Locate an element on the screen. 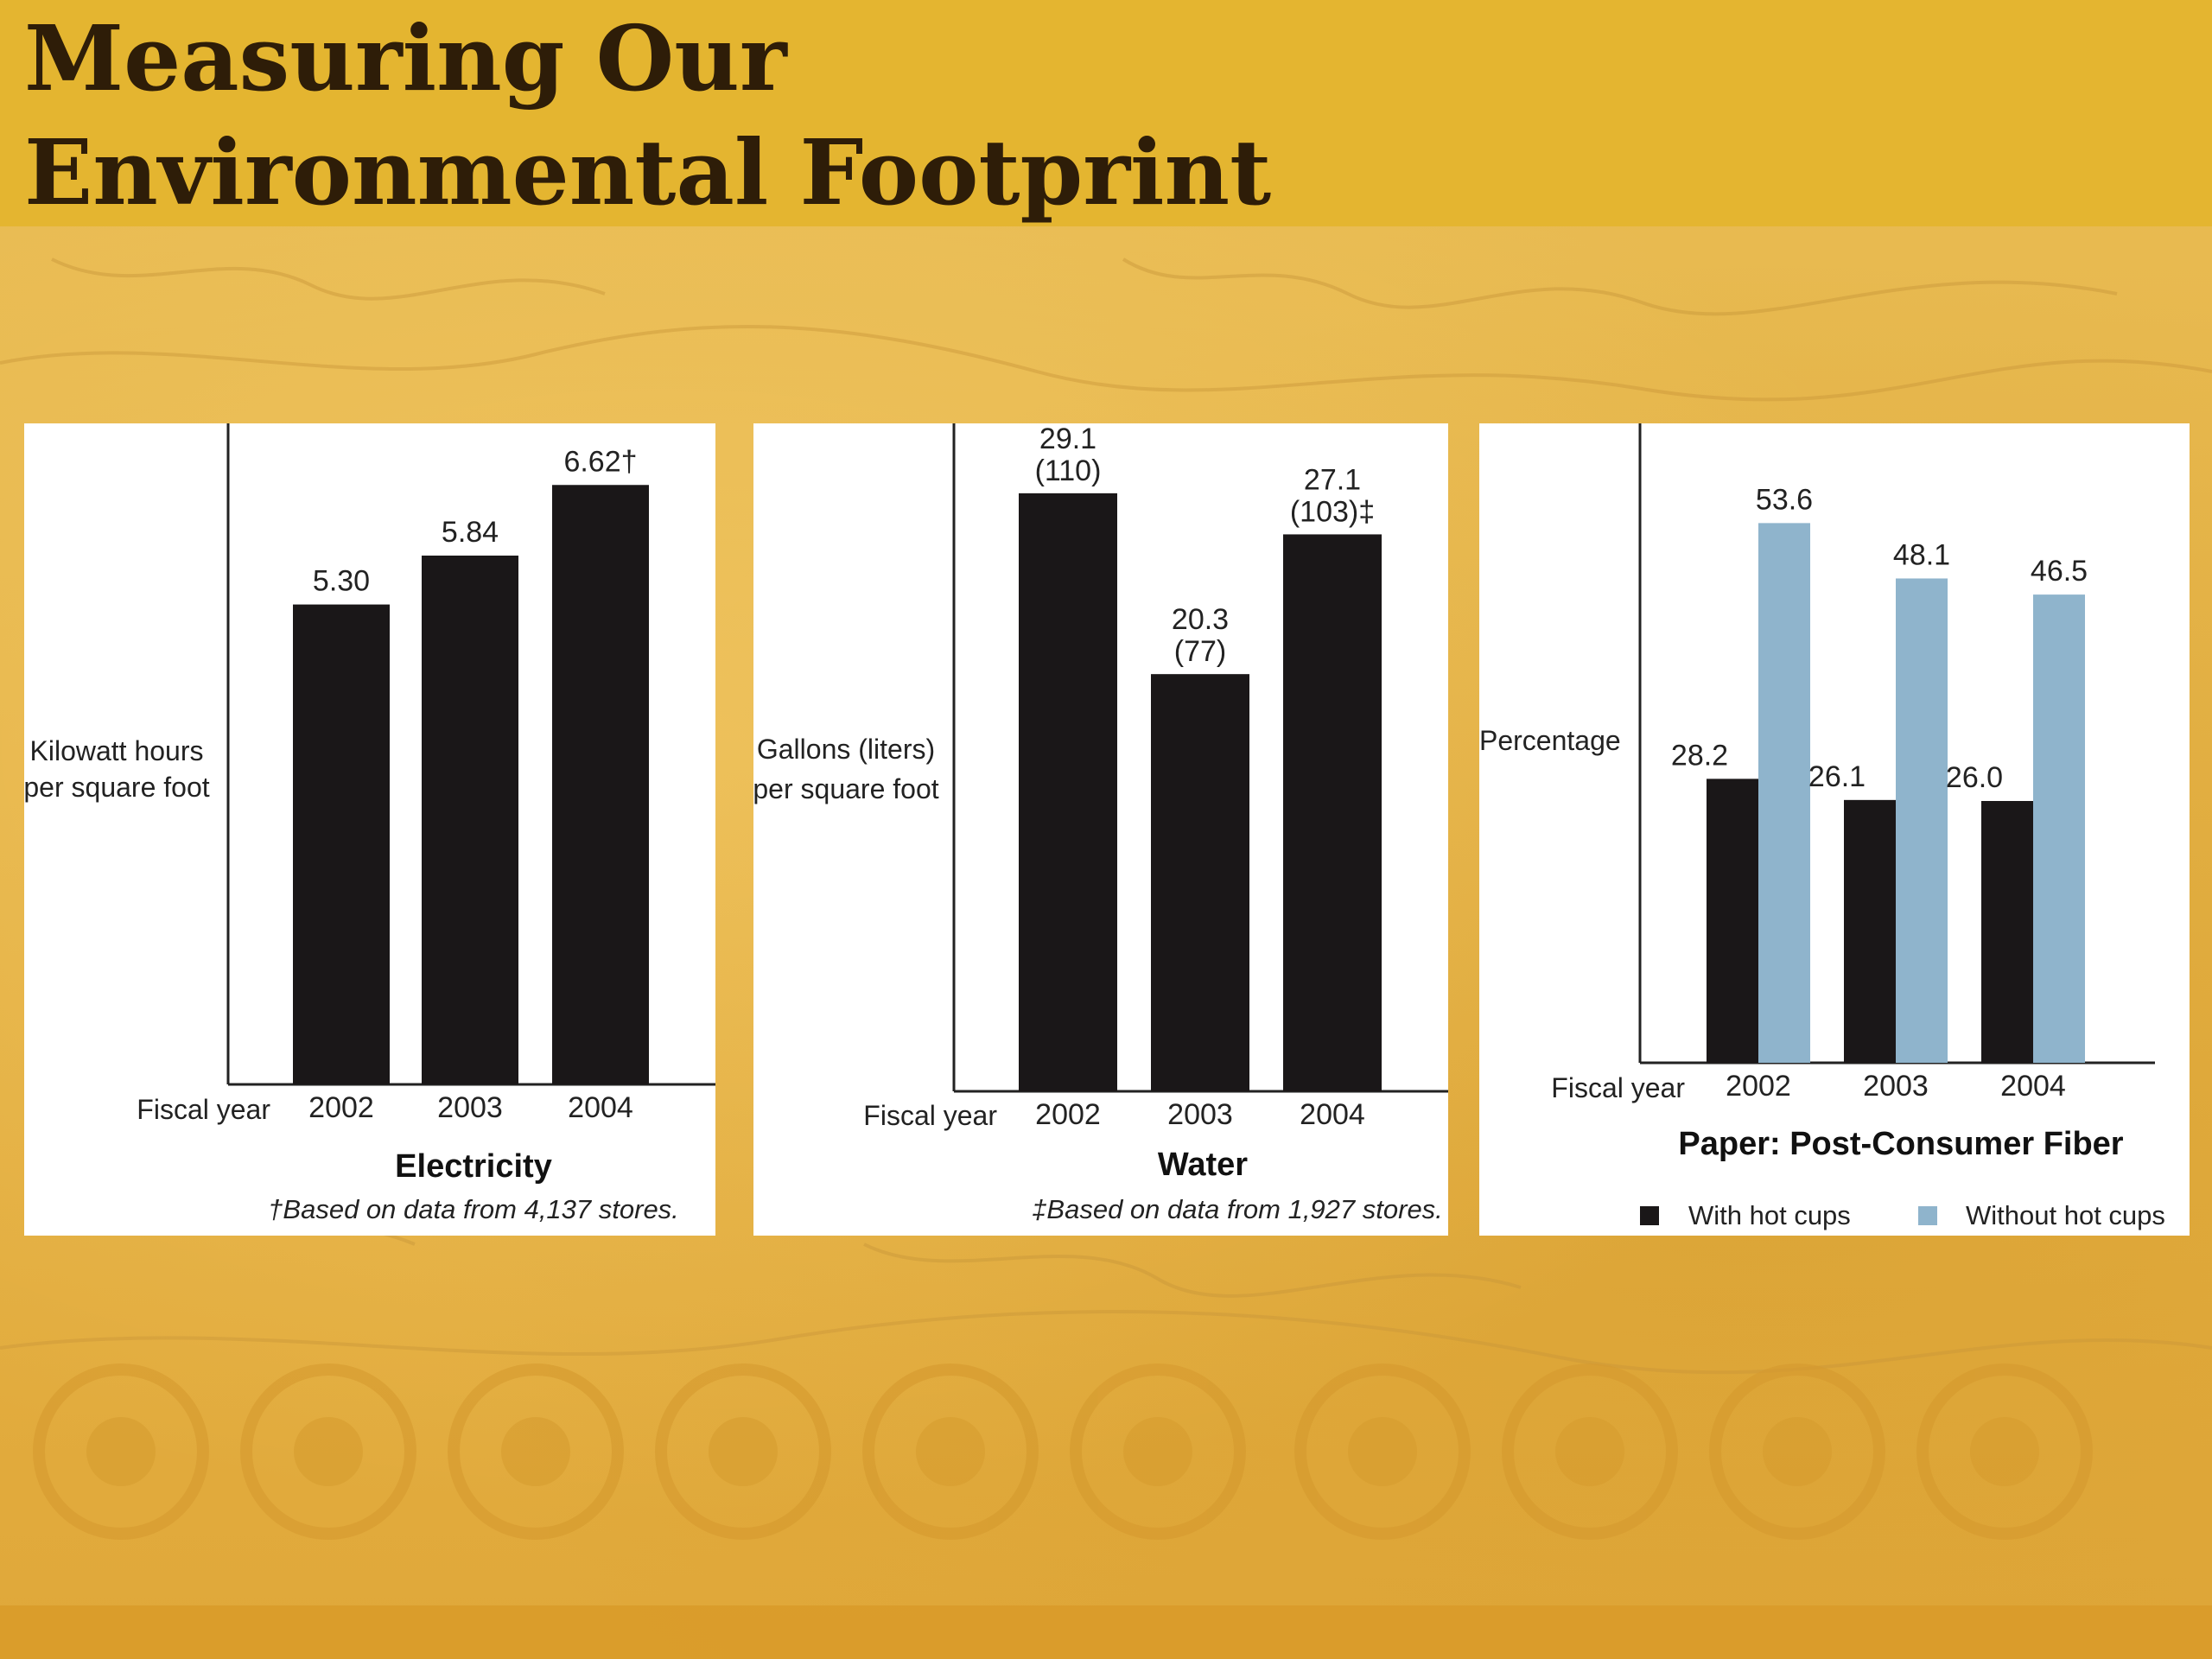  value-label-metric-2003: (77) is located at coordinates (1200, 651).